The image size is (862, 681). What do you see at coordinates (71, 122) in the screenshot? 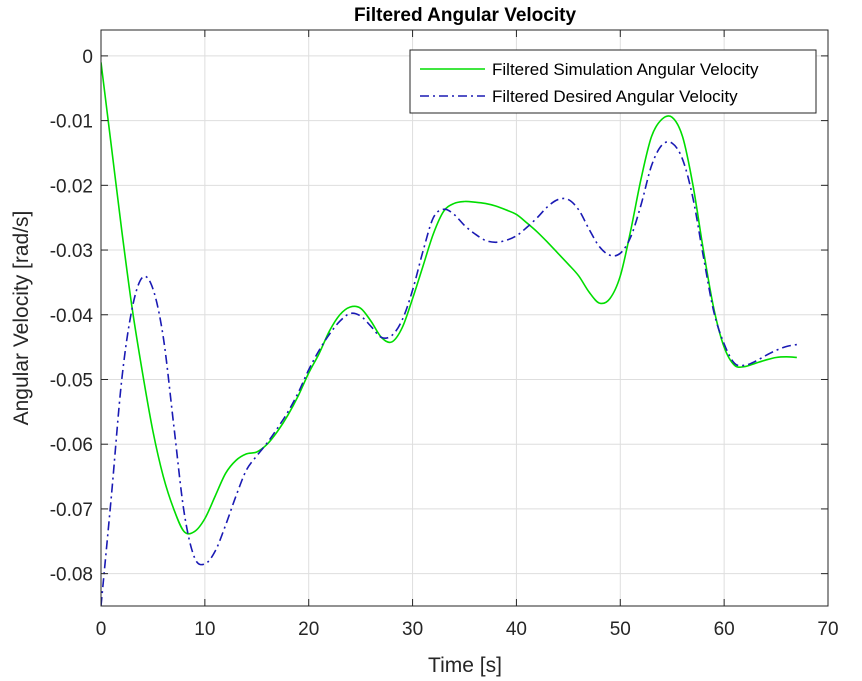
I see `y-tick-label: -0.01` at bounding box center [71, 122].